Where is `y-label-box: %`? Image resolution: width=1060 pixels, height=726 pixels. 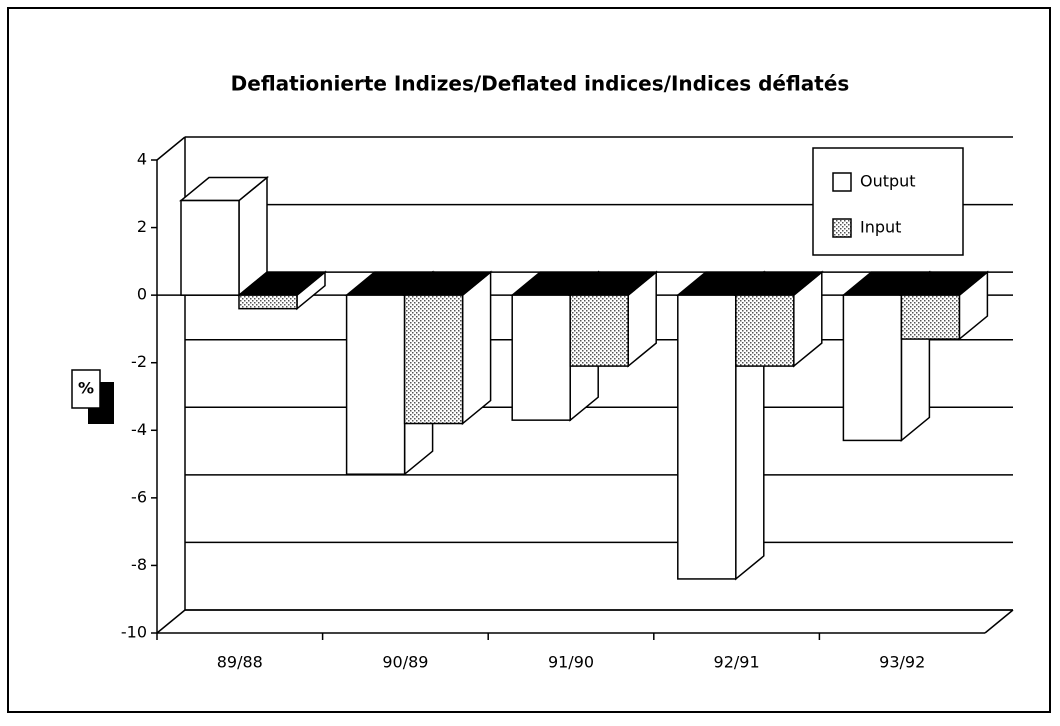
y-label-box: % is located at coordinates (92, 396).